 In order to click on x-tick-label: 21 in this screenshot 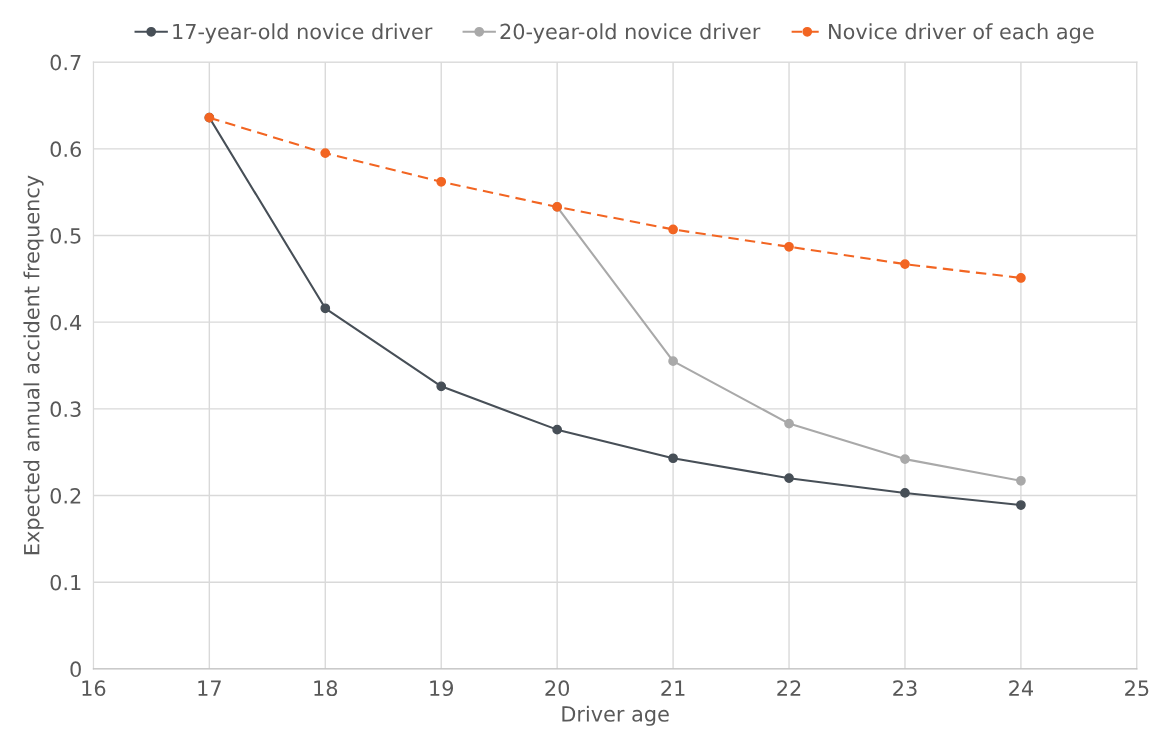, I will do `click(673, 688)`.